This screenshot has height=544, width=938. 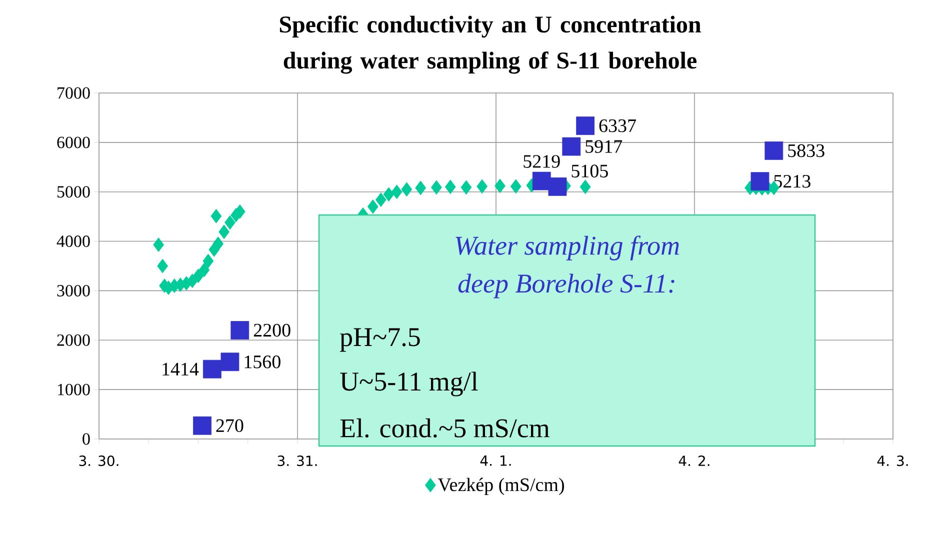 I want to click on annotation: pH~7.5, so click(x=380, y=340).